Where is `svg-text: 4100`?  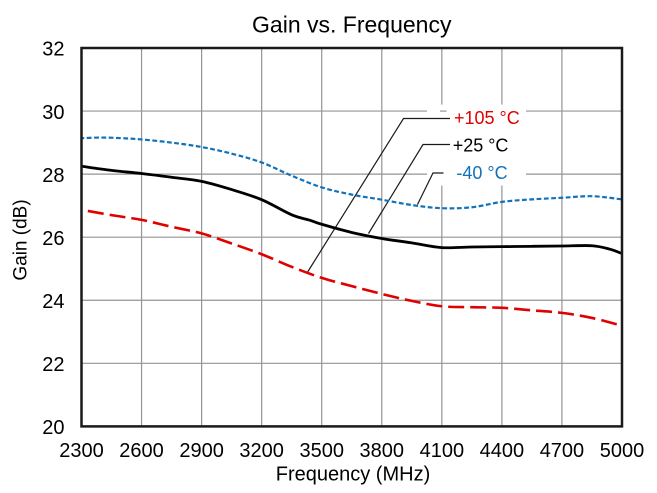
svg-text: 4100 is located at coordinates (442, 451).